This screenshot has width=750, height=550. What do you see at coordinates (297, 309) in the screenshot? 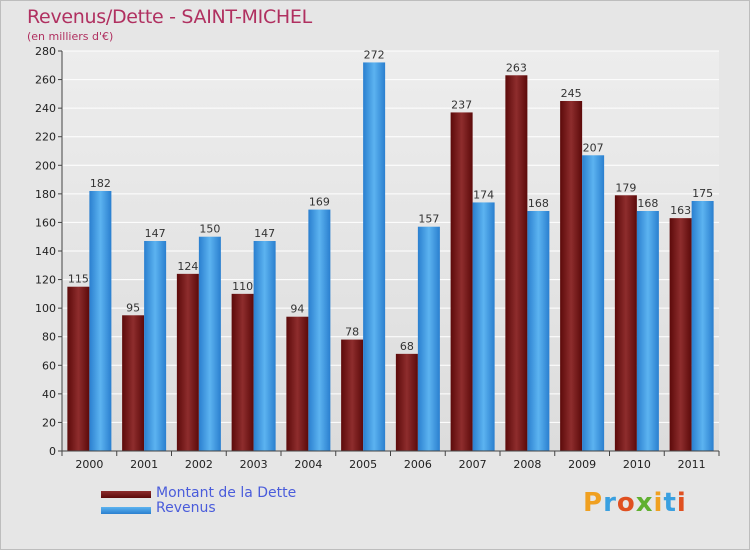
I see `data-label: 94` at bounding box center [297, 309].